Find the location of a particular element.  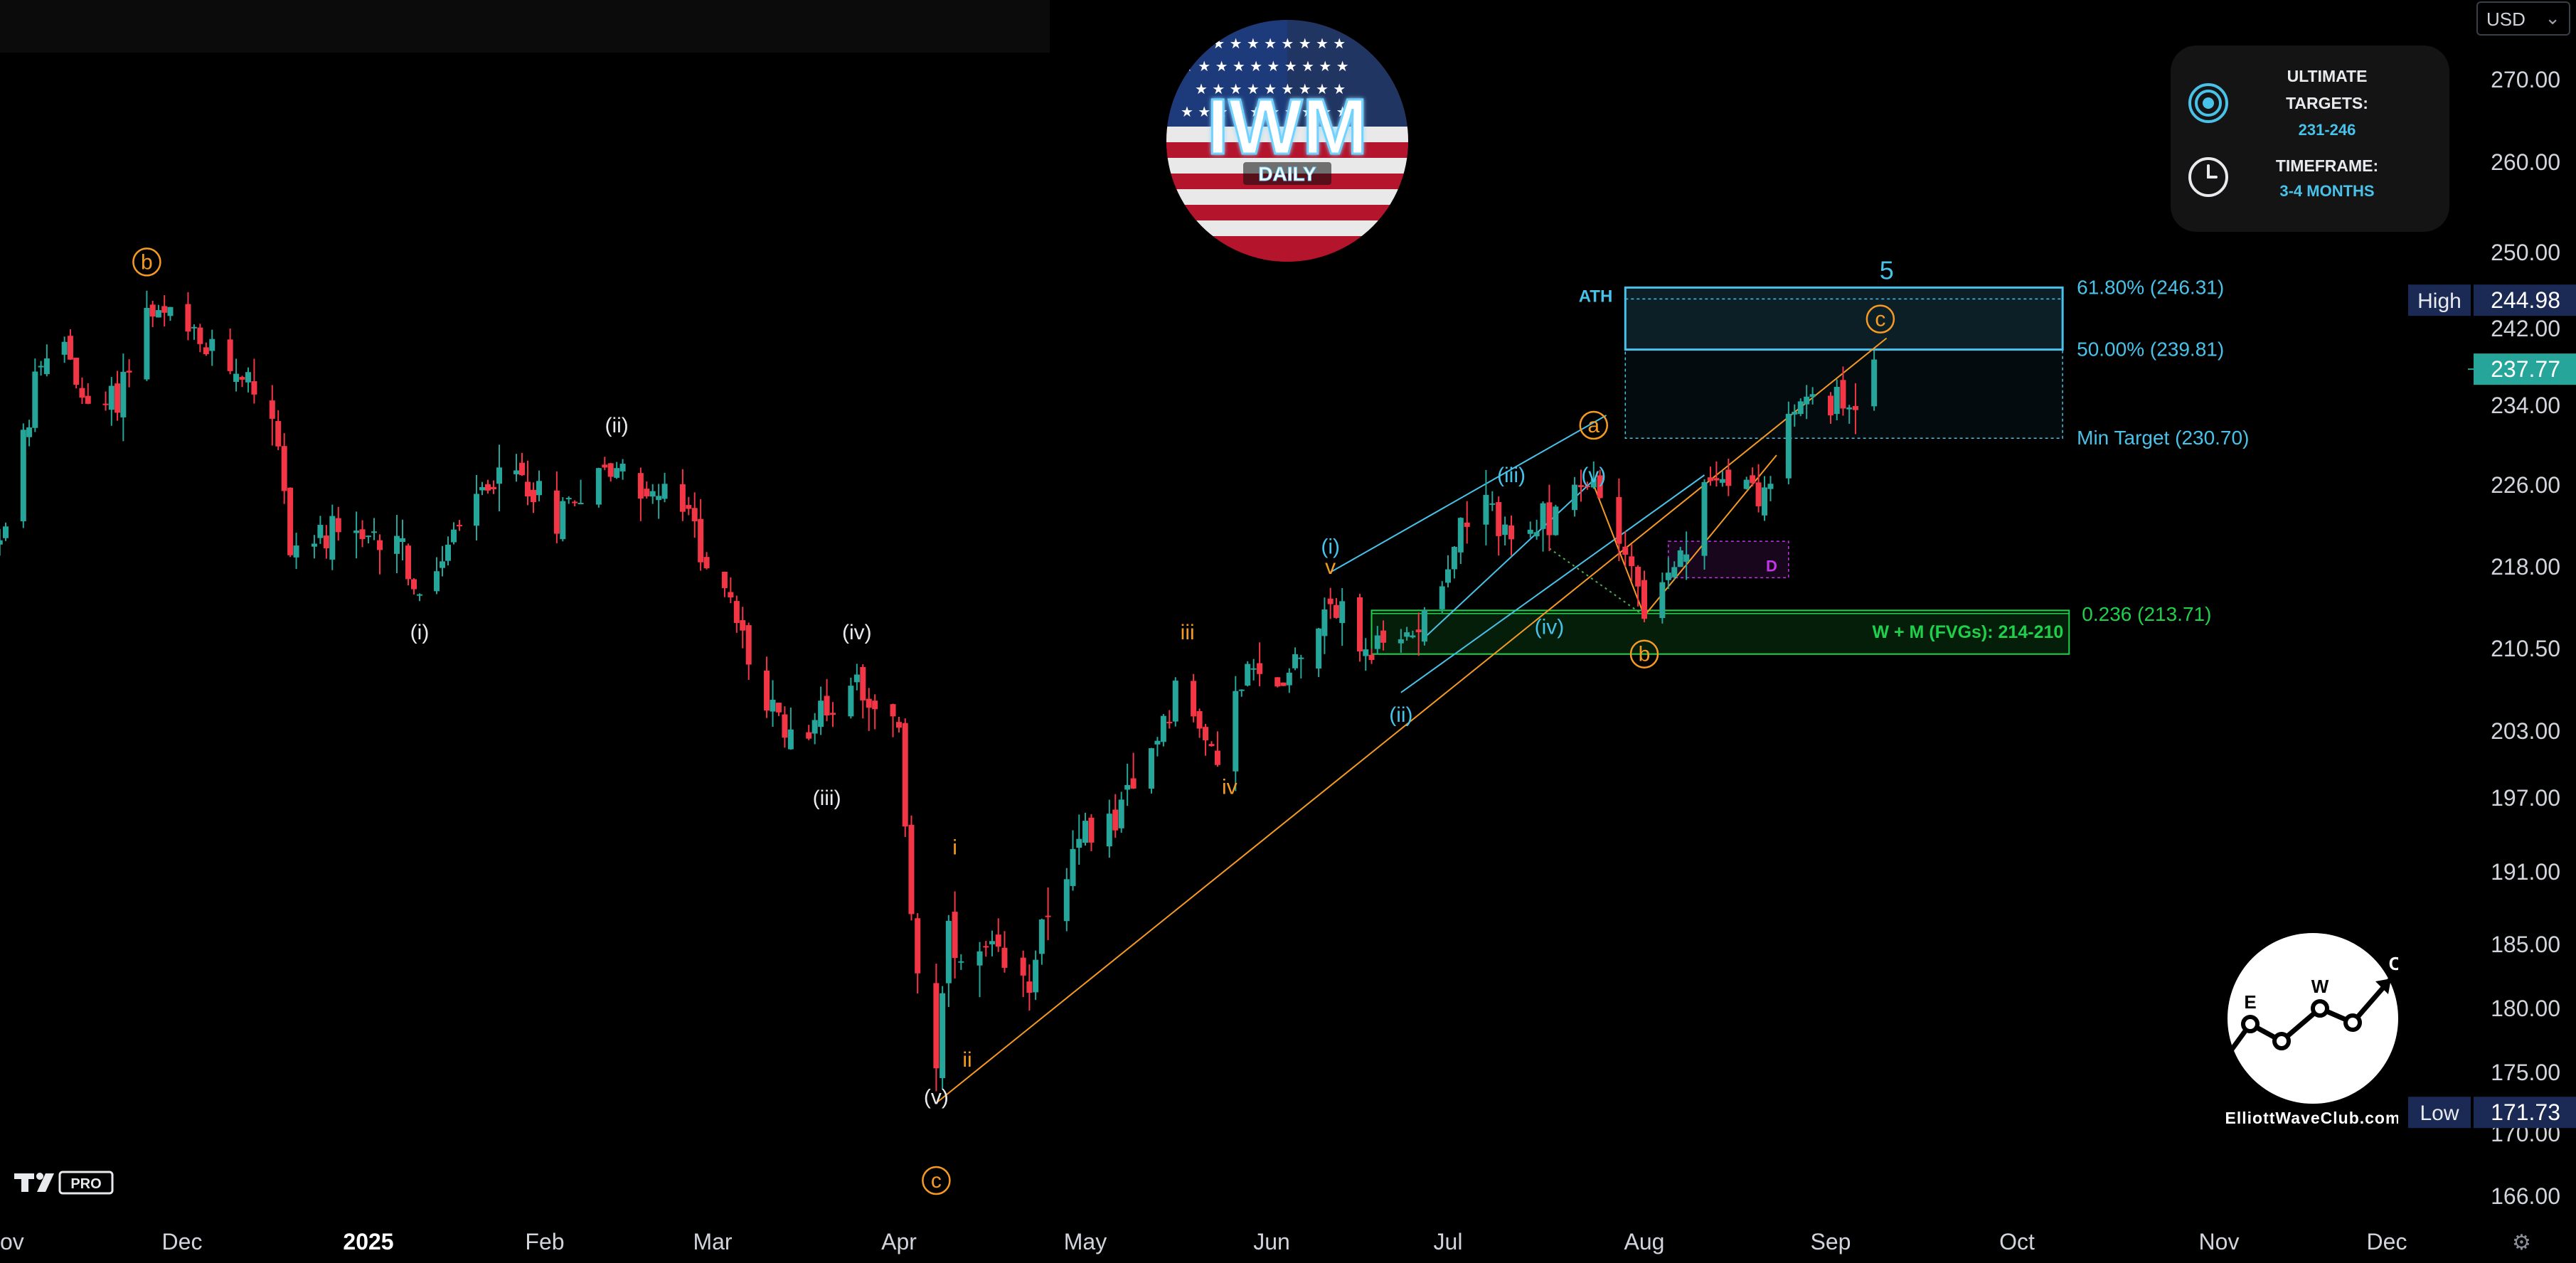

fib-level-label-1: 50.00% (239.81) is located at coordinates (2150, 350).